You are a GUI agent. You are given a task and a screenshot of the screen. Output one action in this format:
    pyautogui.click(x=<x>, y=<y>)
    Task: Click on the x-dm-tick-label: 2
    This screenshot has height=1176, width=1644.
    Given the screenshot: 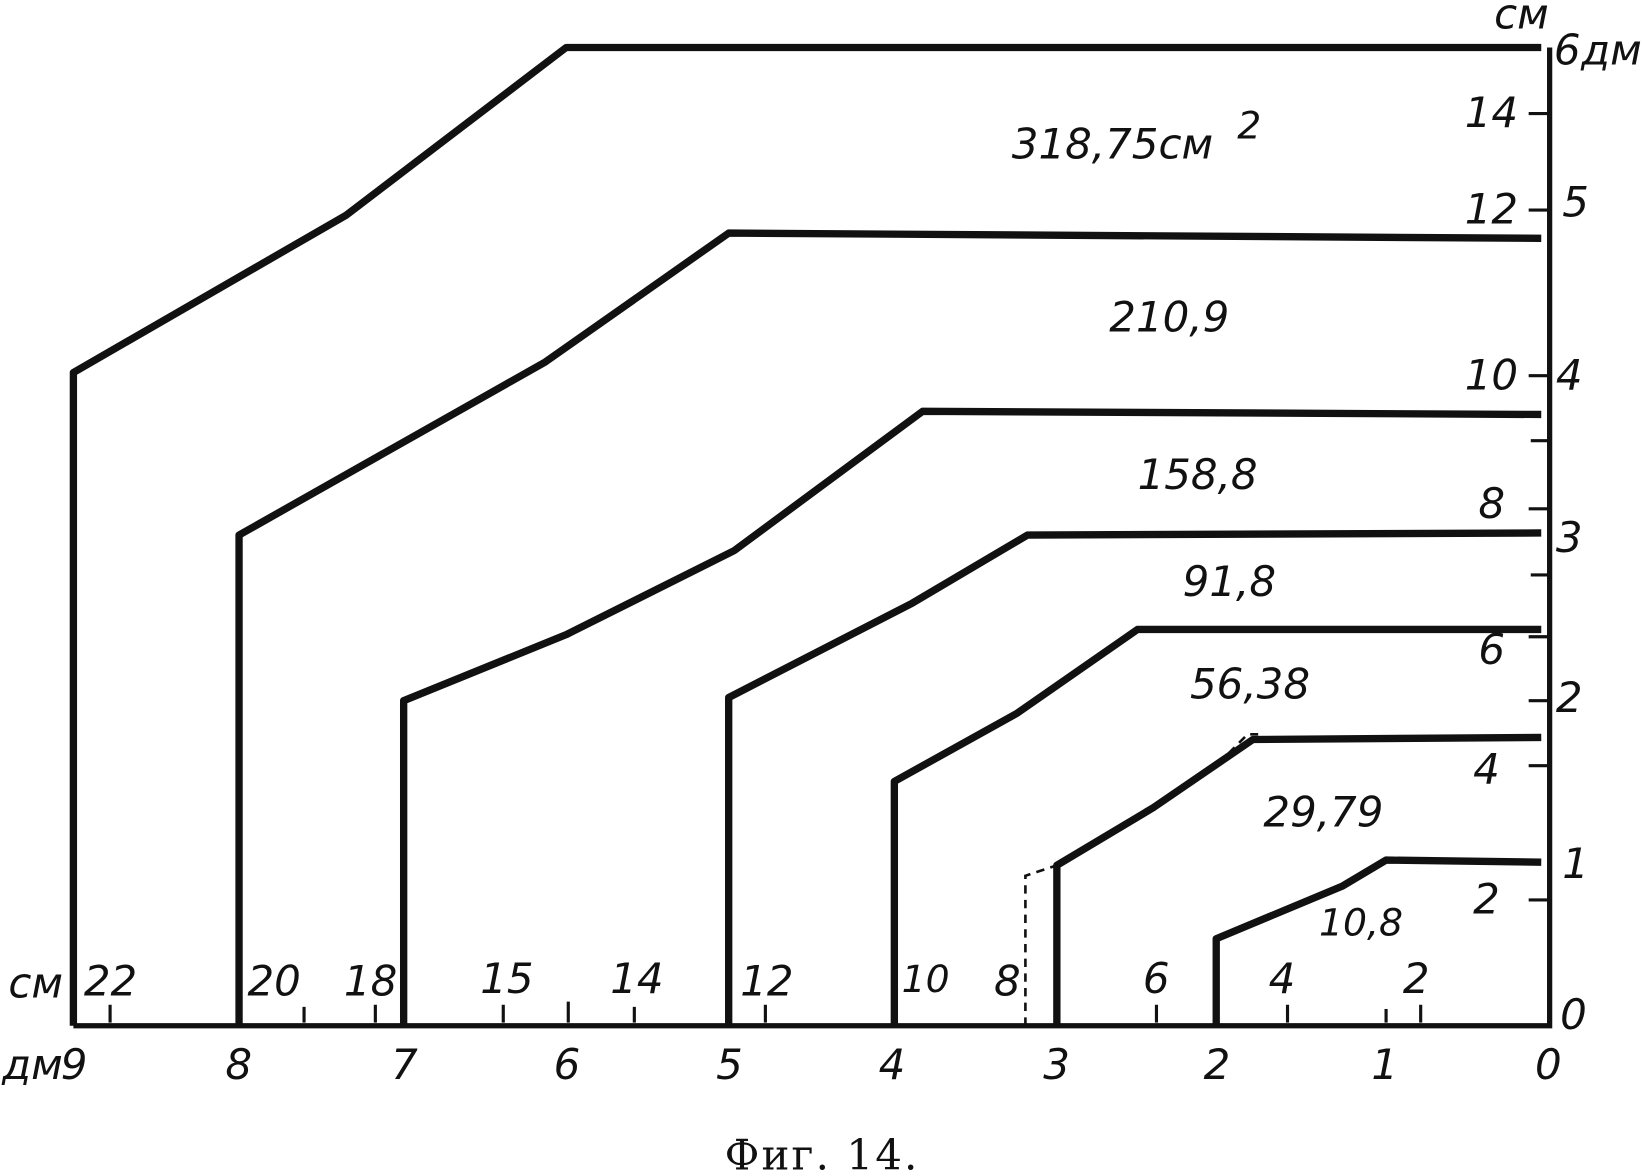 What is the action you would take?
    pyautogui.click(x=1217, y=1064)
    